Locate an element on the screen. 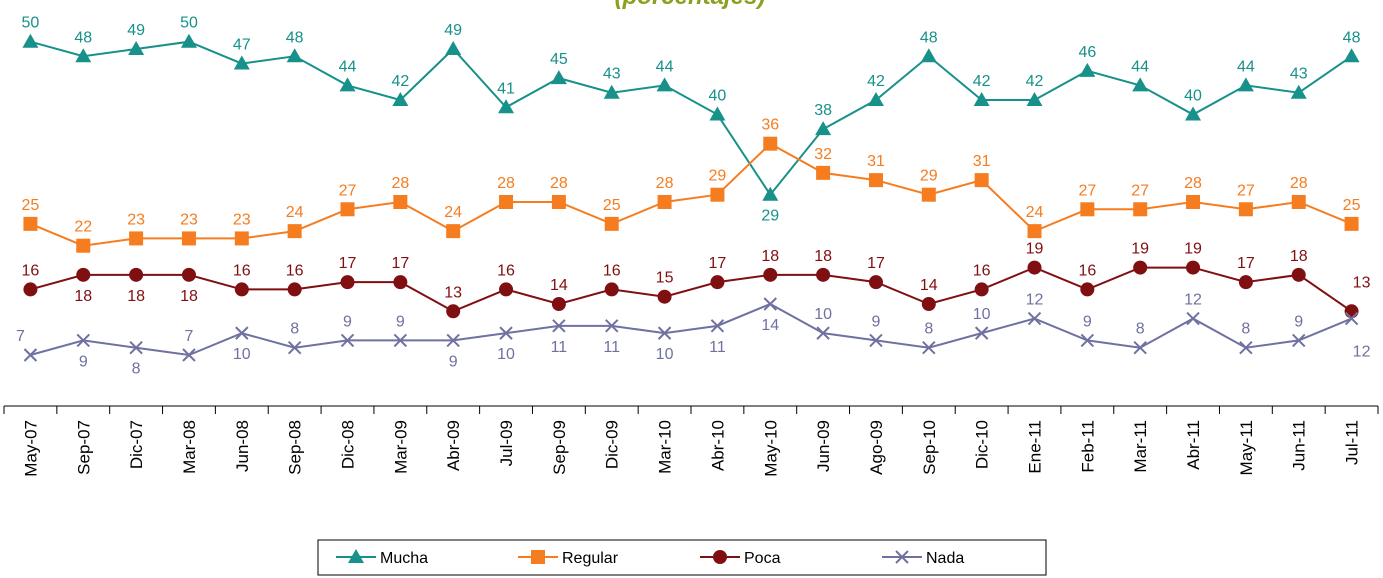  legend-marker is located at coordinates (902, 557).